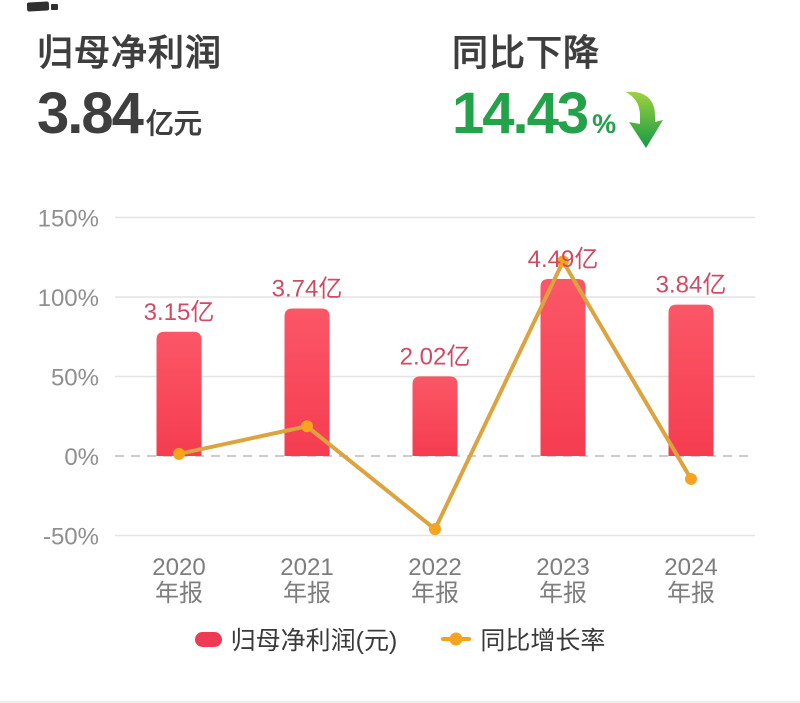 Image resolution: width=800 pixels, height=703 pixels. What do you see at coordinates (400, 639) in the screenshot?
I see `chart-legend: 归母净利润(元) 同比增长率` at bounding box center [400, 639].